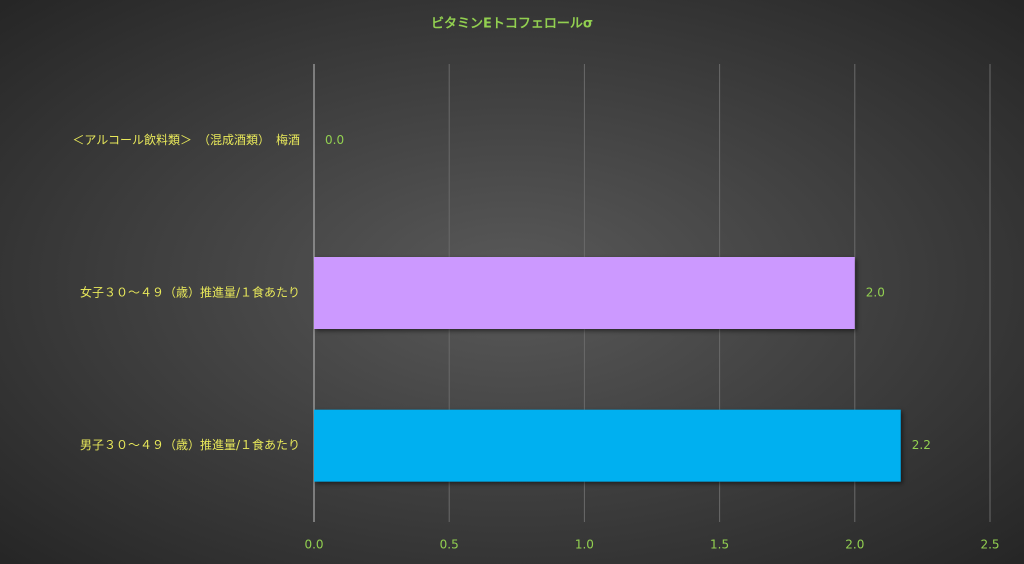 The height and width of the screenshot is (564, 1024). I want to click on x-tick-label: 1.5, so click(719, 545).